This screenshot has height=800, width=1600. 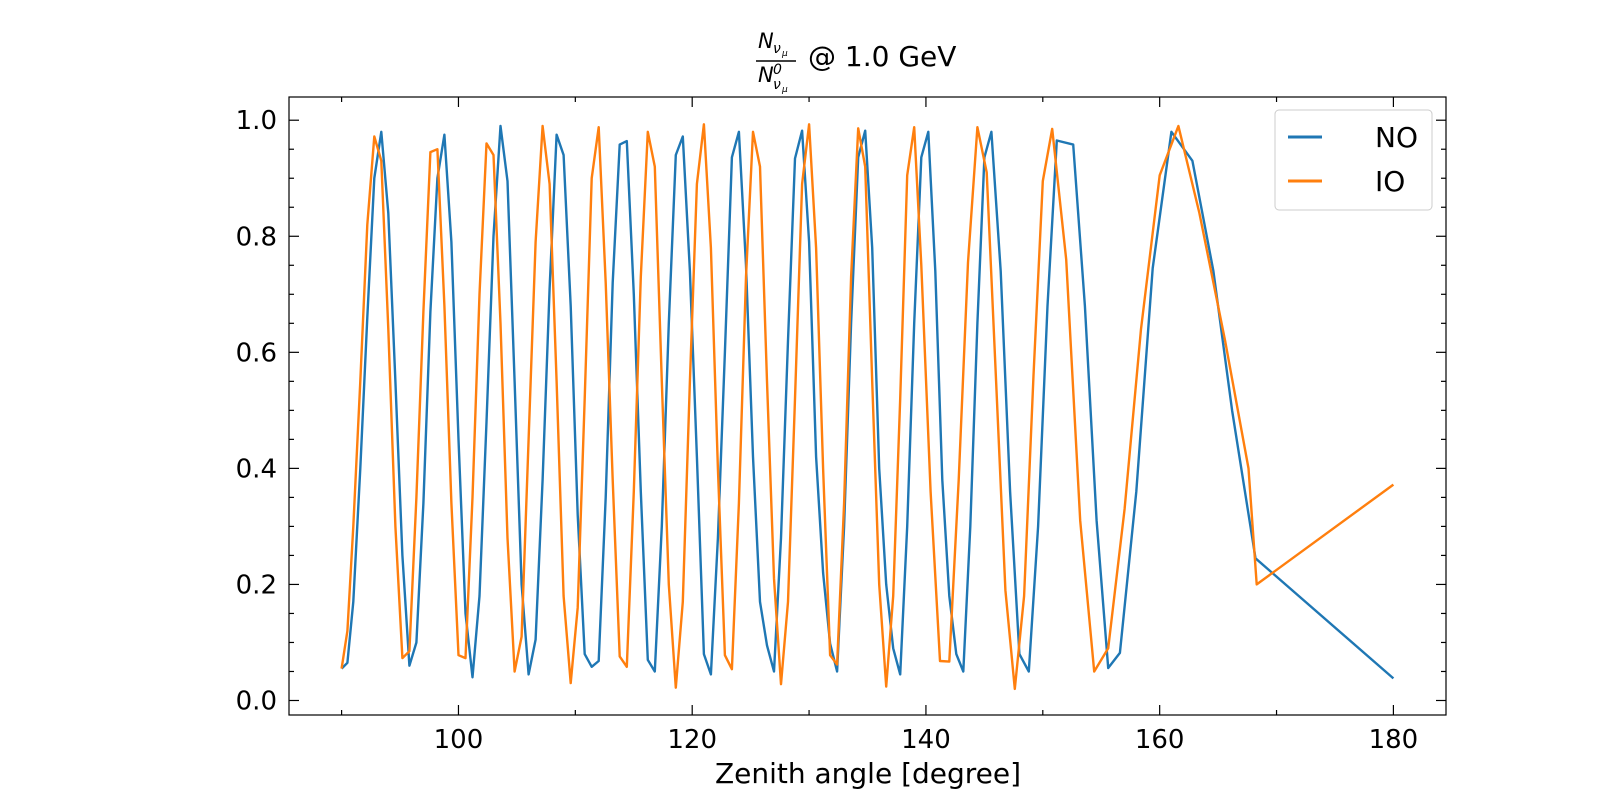 I want to click on x-tick-label: 180, so click(x=1394, y=740).